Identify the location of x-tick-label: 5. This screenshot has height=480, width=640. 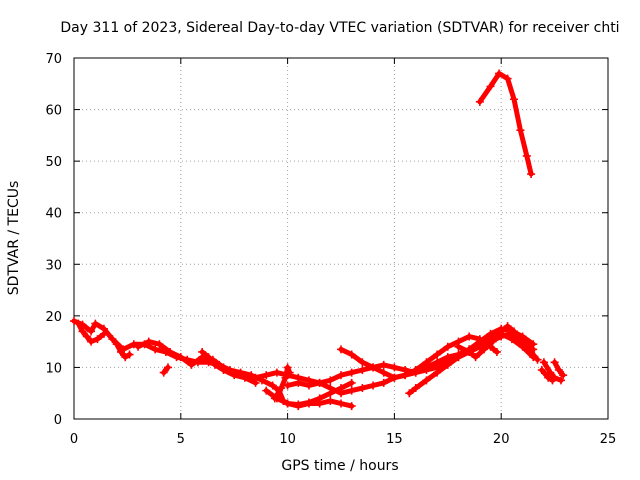
(181, 439).